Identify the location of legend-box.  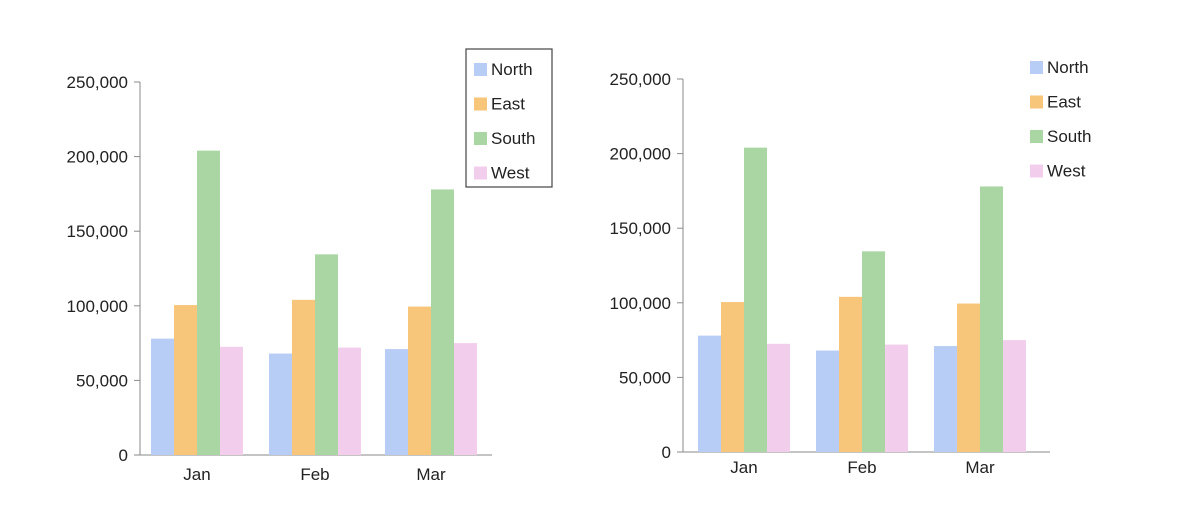
(509, 118).